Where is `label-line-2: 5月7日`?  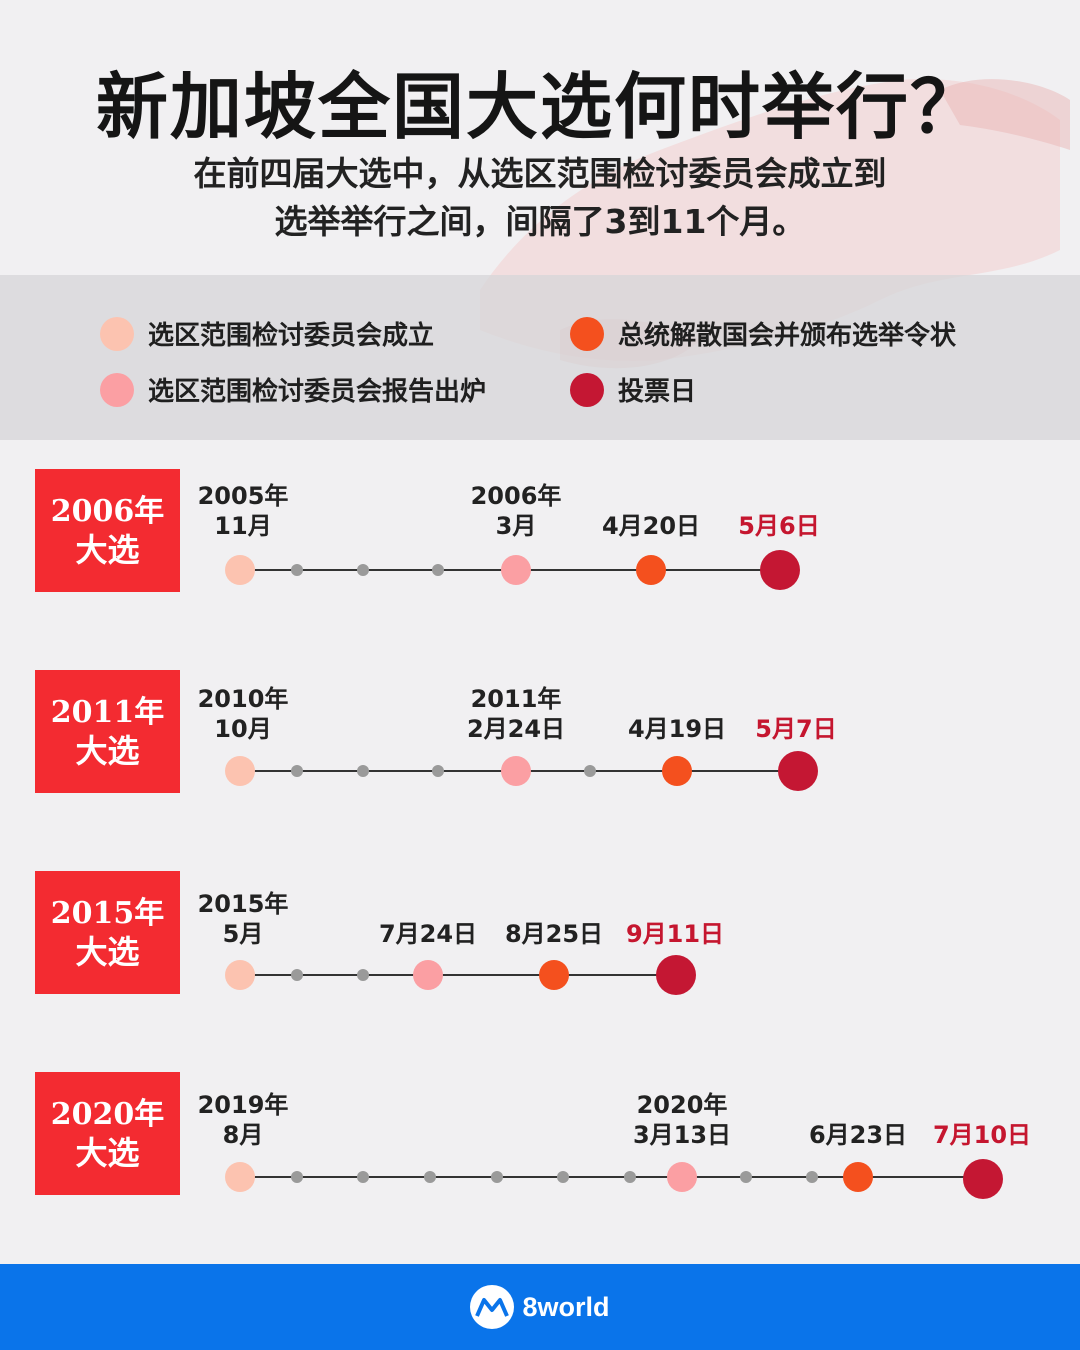 label-line-2: 5月7日 is located at coordinates (796, 729).